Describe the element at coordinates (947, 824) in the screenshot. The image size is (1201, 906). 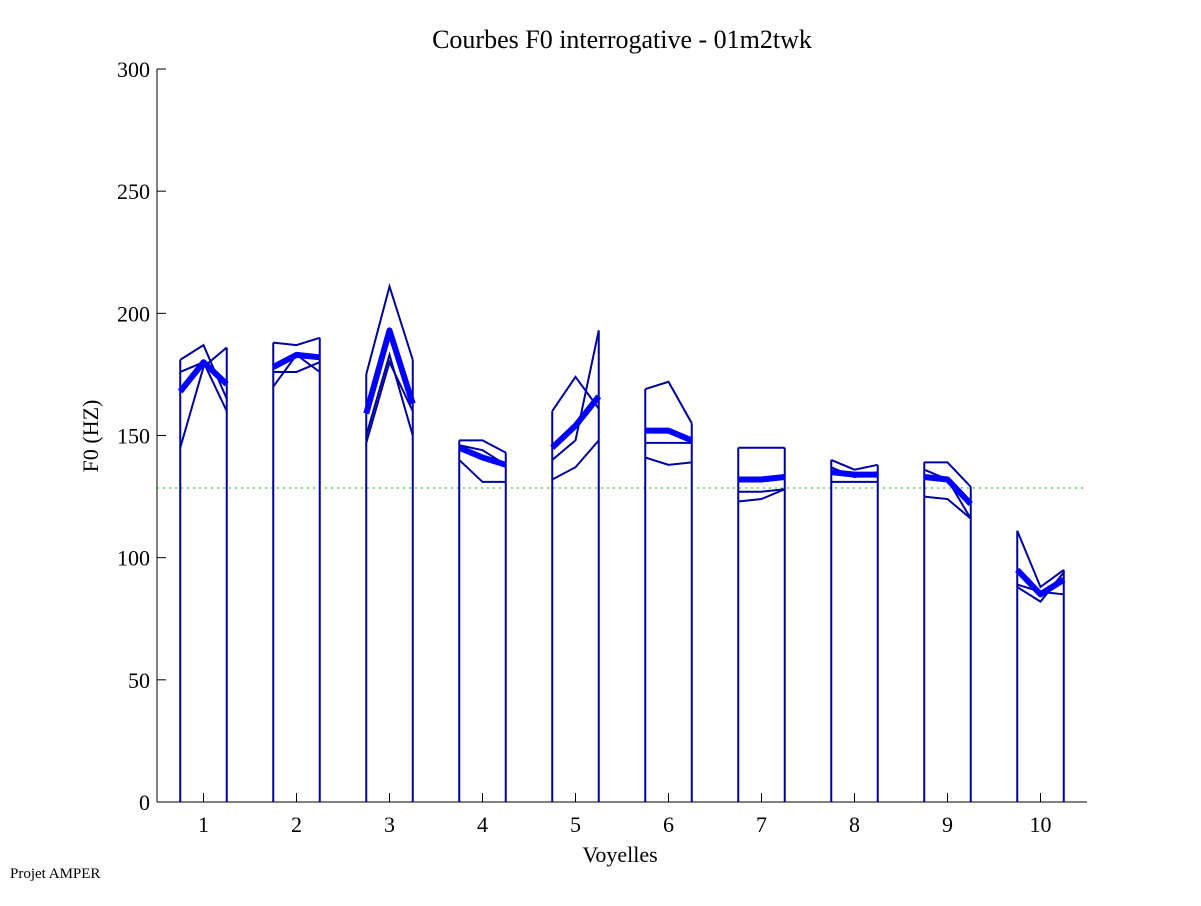
I see `x-tick-label: 9` at that location.